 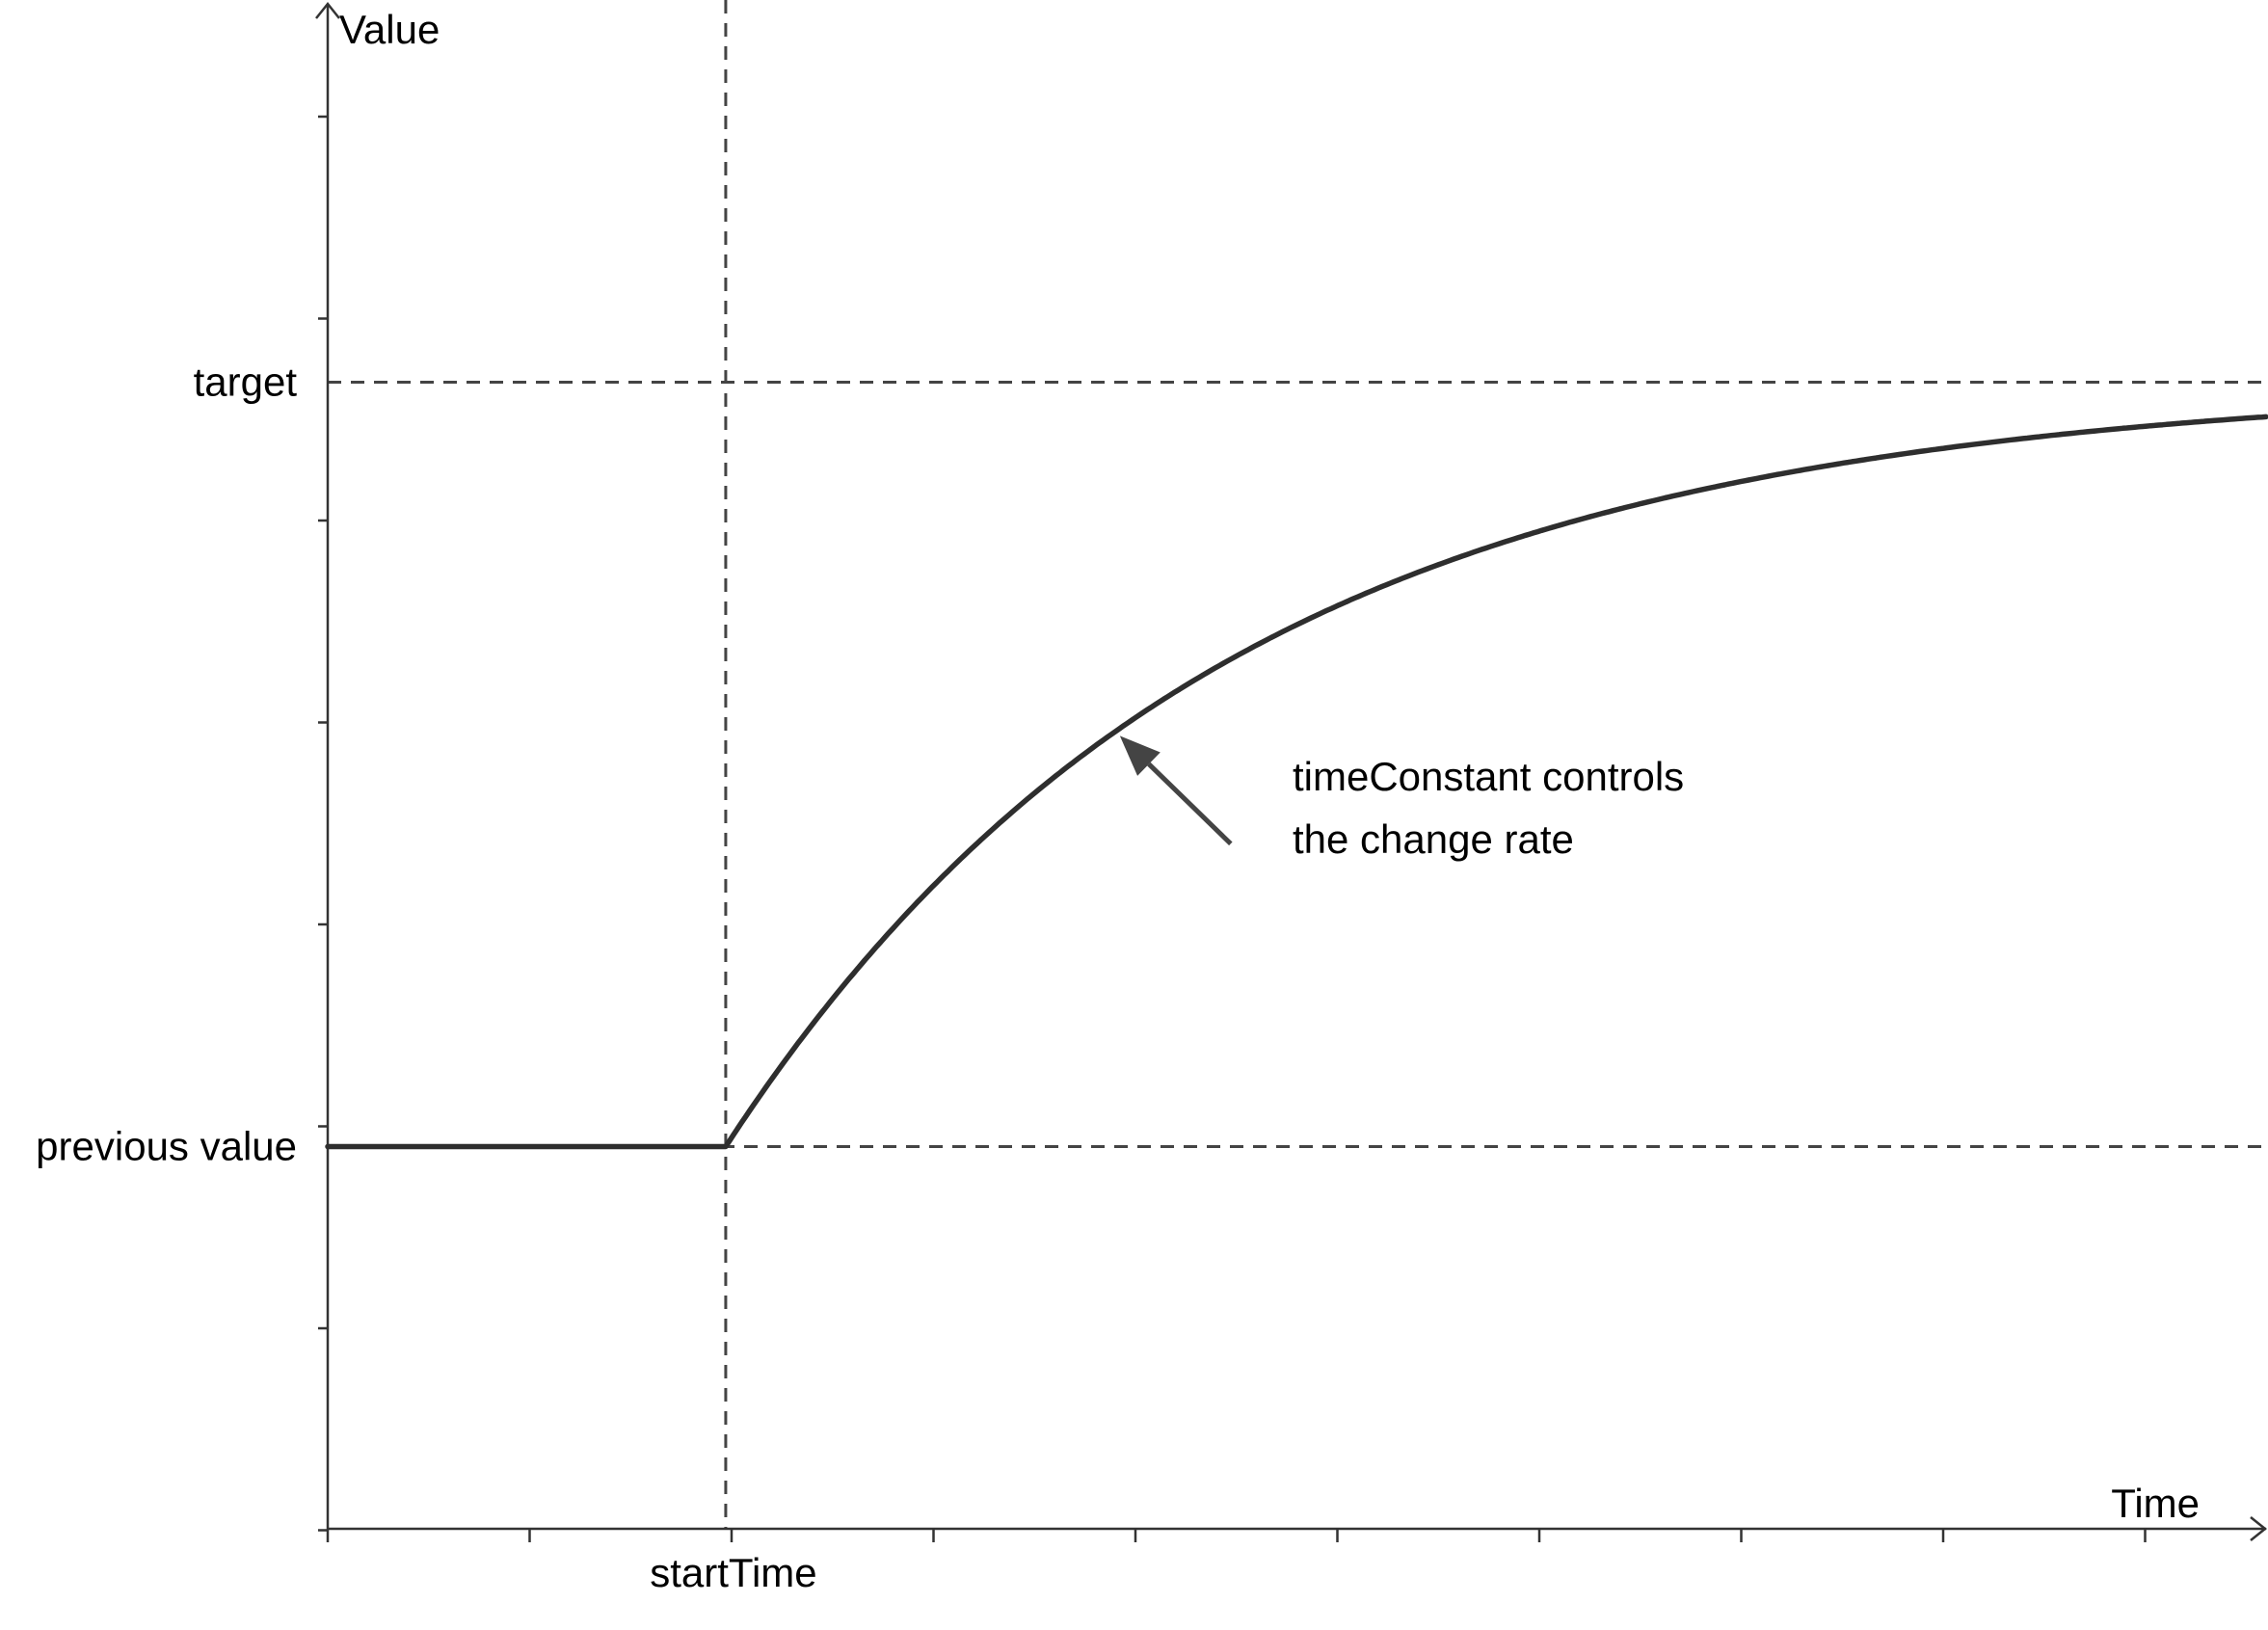 I want to click on annotation-arrow-head, so click(x=1140, y=755).